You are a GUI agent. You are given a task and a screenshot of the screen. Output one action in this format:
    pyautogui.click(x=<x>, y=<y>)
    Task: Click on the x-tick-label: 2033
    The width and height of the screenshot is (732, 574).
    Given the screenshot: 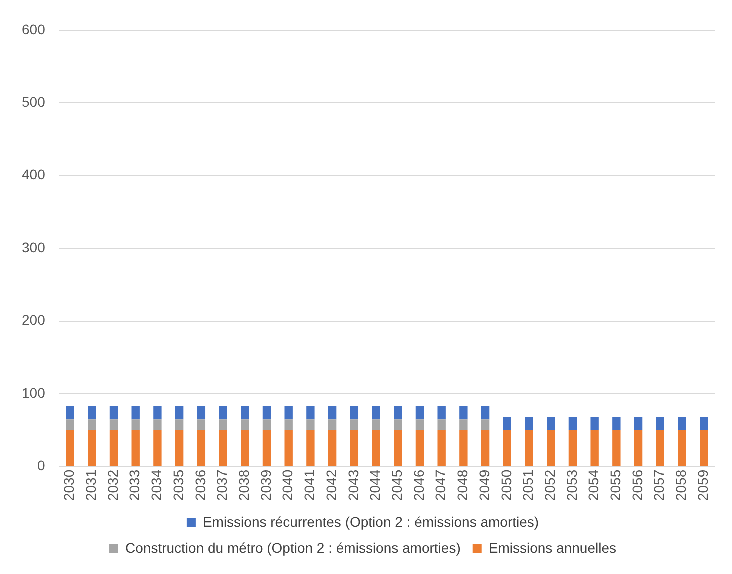 What is the action you would take?
    pyautogui.click(x=134, y=486)
    